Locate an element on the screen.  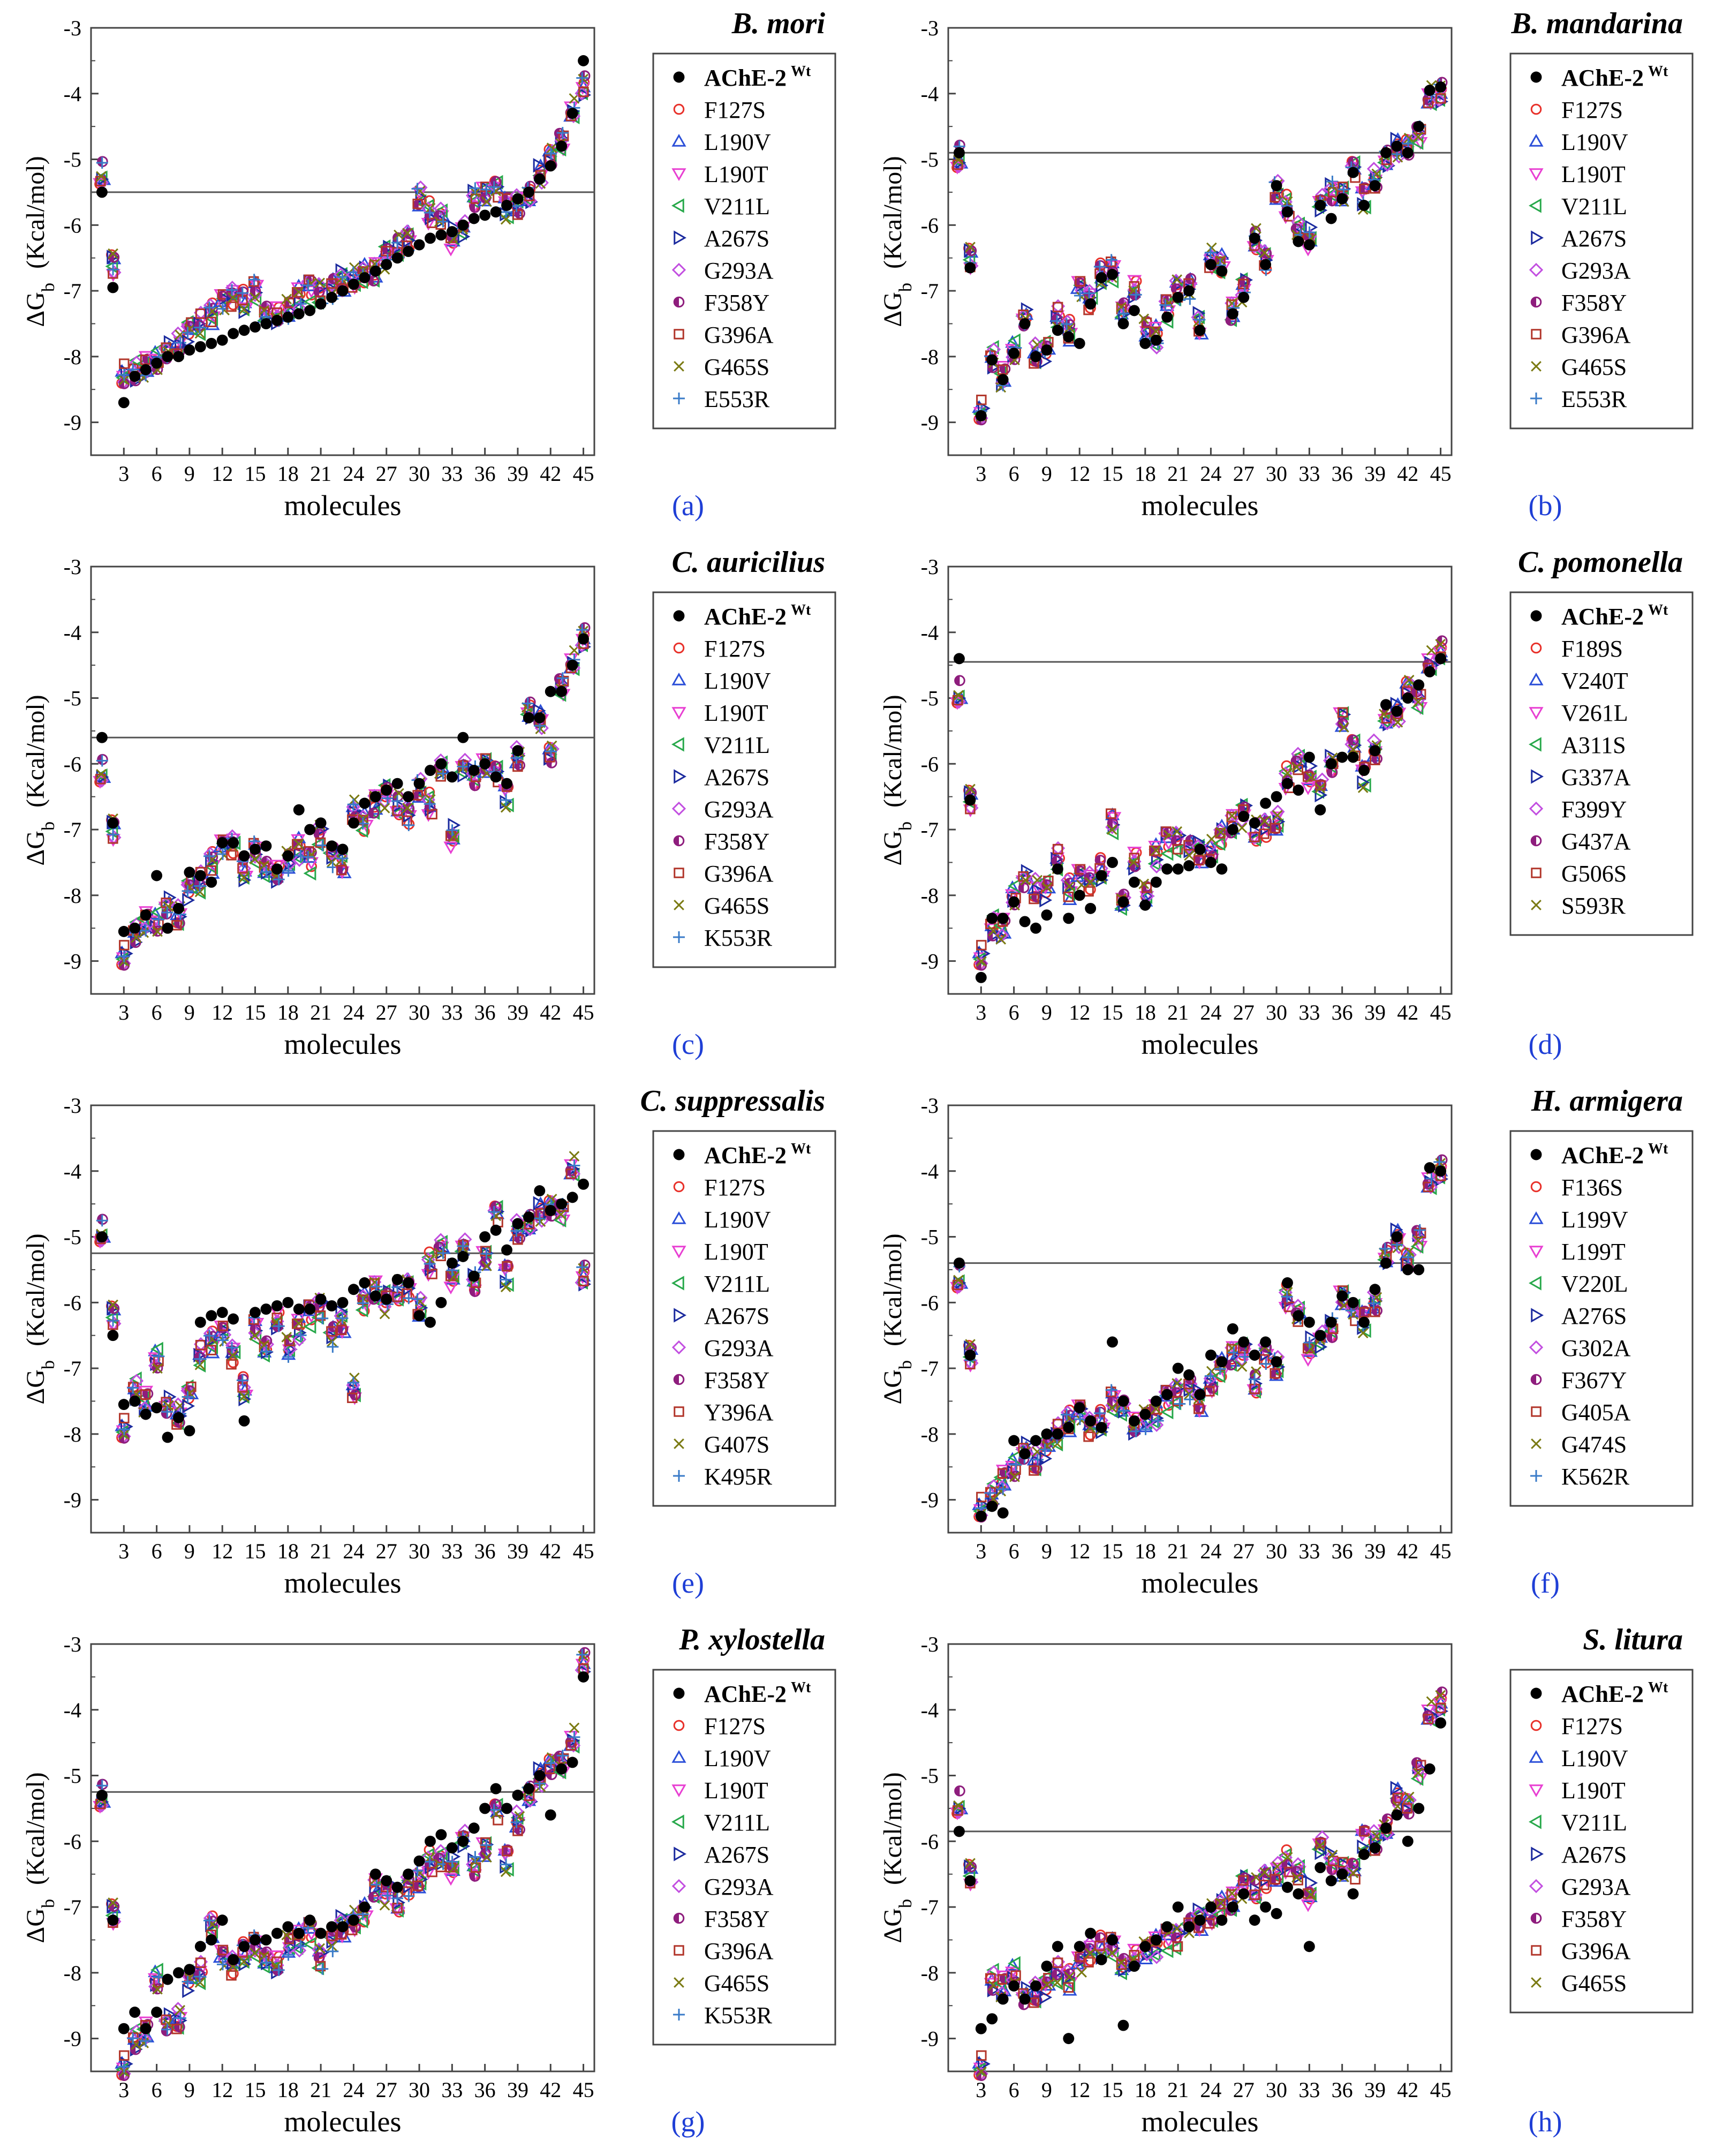
x-tick-label: 24 is located at coordinates (353, 1551).